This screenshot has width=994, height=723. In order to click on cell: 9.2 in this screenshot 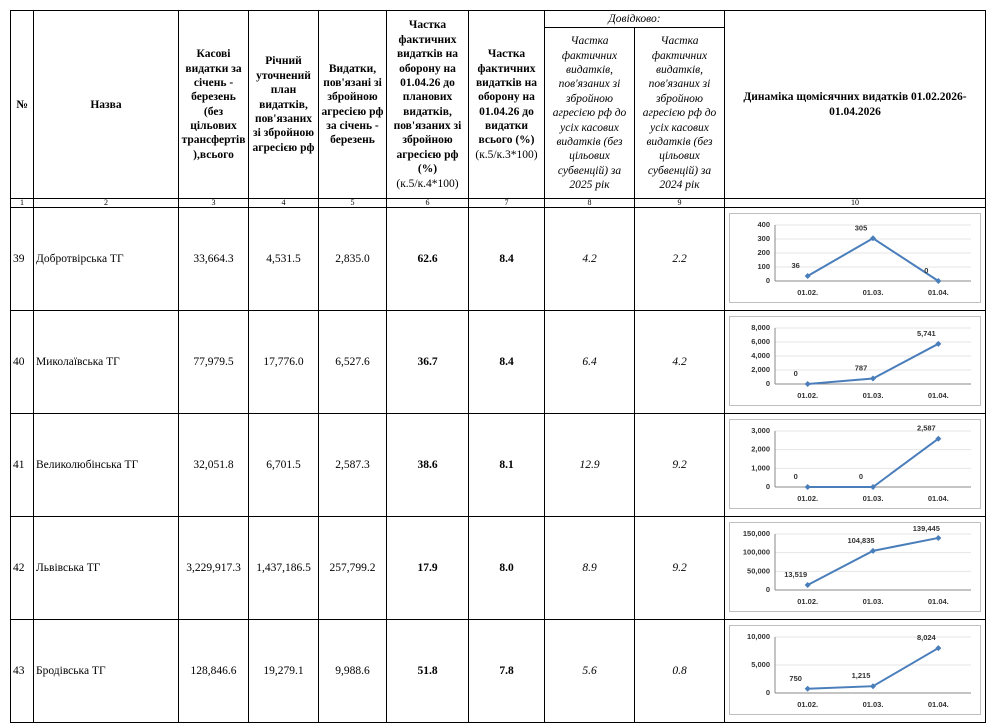, I will do `click(679, 465)`.